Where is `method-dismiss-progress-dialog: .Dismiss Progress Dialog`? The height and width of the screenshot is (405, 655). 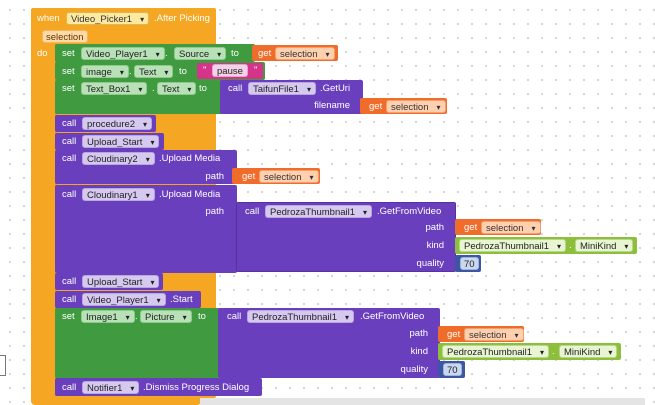 method-dismiss-progress-dialog: .Dismiss Progress Dialog is located at coordinates (196, 387).